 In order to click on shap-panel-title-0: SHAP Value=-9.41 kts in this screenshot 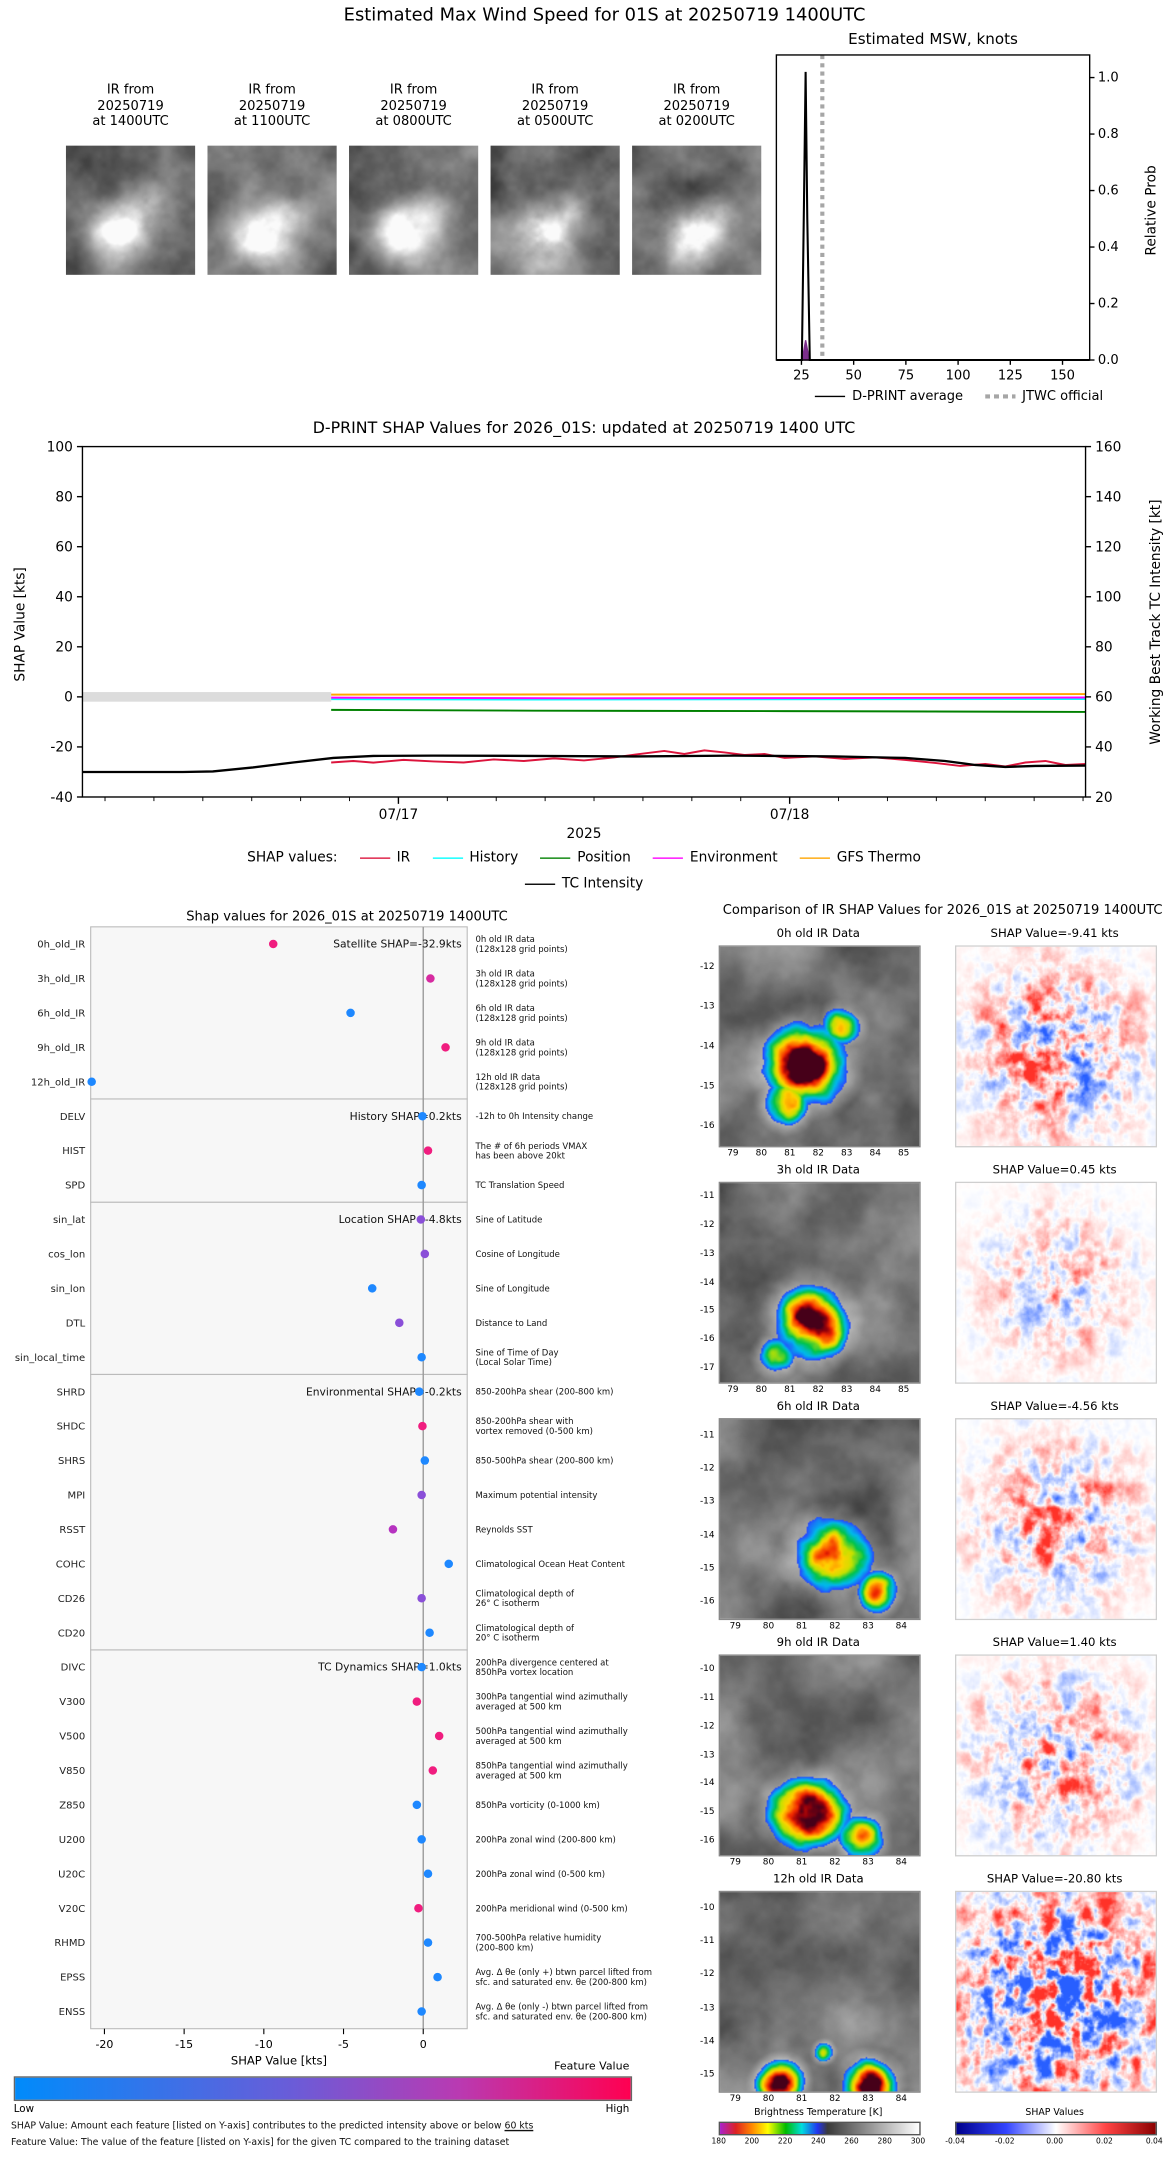, I will do `click(1054, 934)`.